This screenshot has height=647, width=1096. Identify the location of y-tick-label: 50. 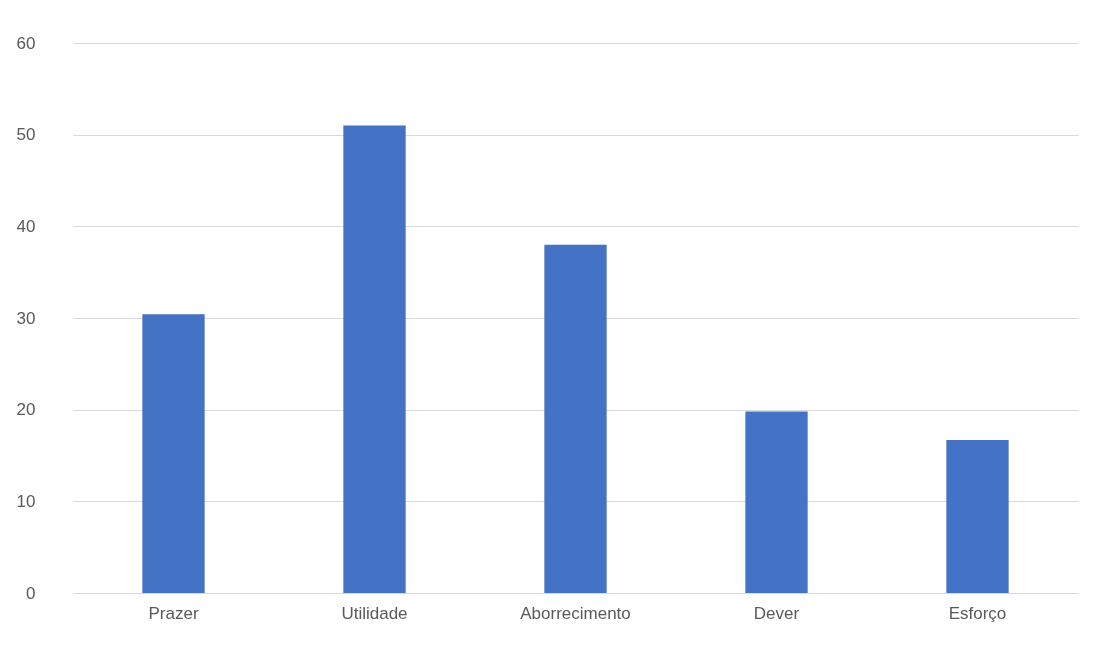
(26, 135).